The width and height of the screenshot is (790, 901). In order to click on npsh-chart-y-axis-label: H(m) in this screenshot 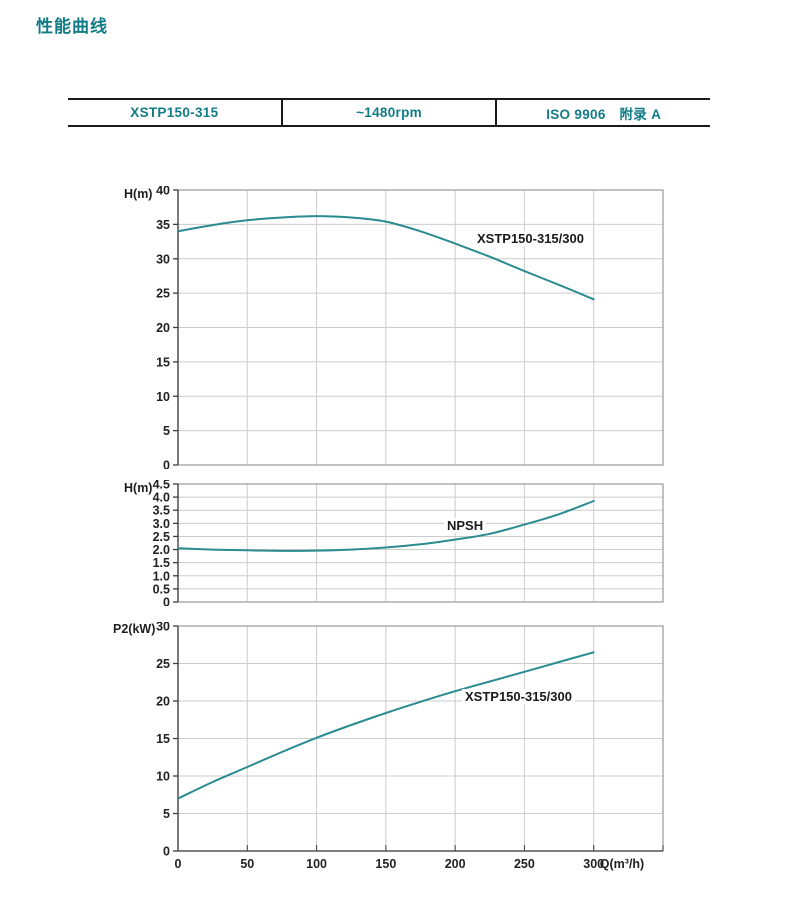, I will do `click(138, 488)`.